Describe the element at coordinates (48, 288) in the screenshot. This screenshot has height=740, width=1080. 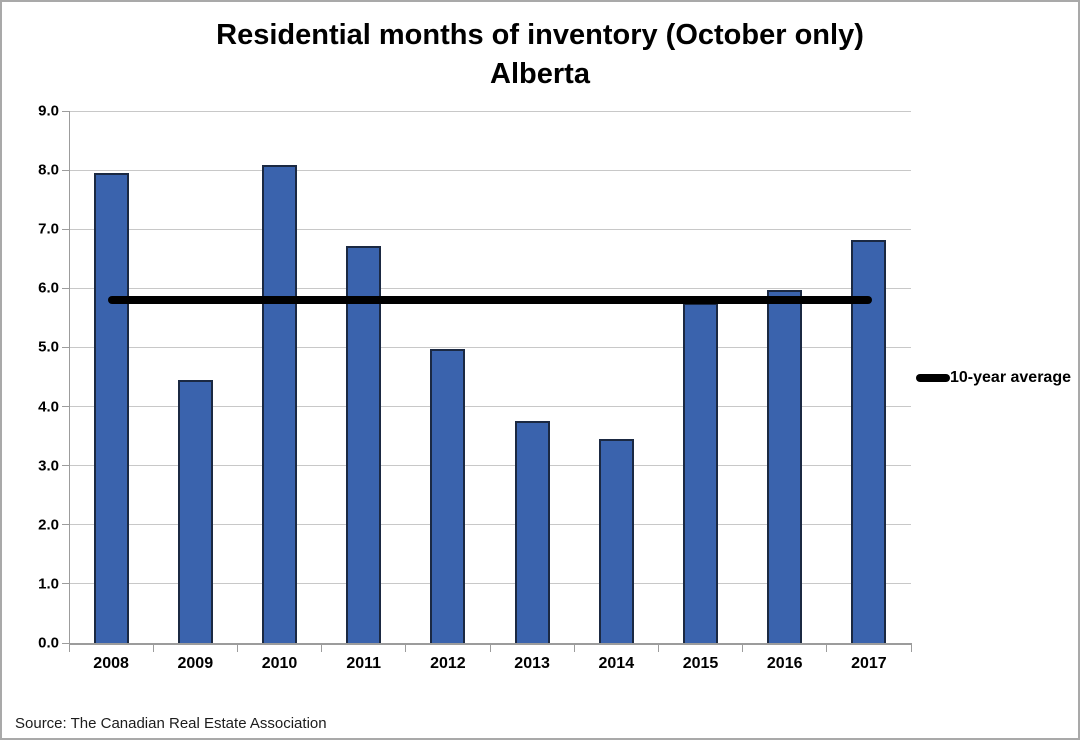
I see `y-axis-label: 6.0` at that location.